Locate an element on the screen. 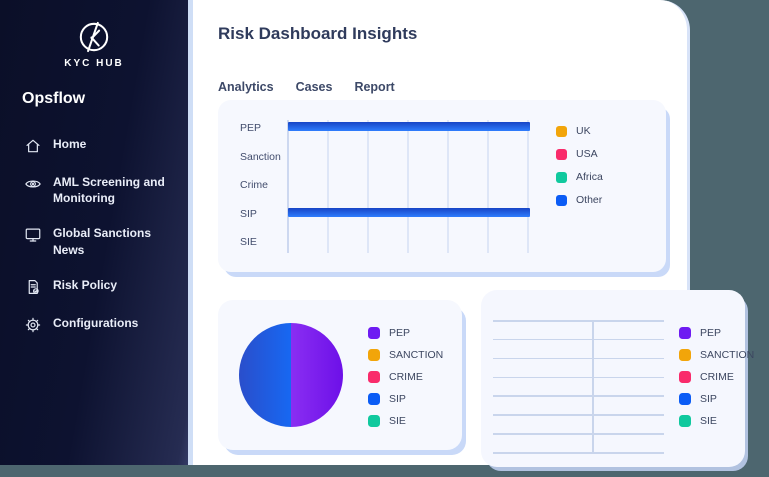  sidebar-item-label: AML Screening and Monitoring is located at coordinates (109, 190).